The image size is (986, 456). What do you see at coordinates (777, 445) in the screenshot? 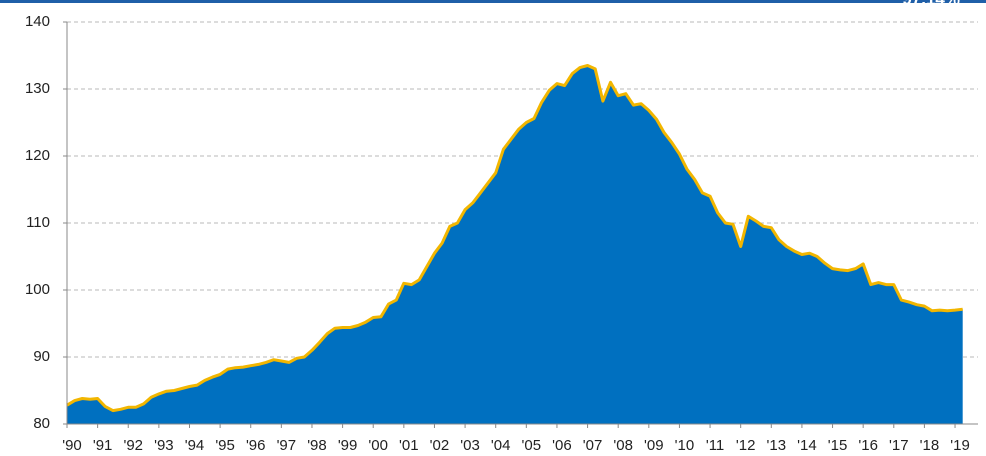
I see `x-tick-label: '13` at bounding box center [777, 445].